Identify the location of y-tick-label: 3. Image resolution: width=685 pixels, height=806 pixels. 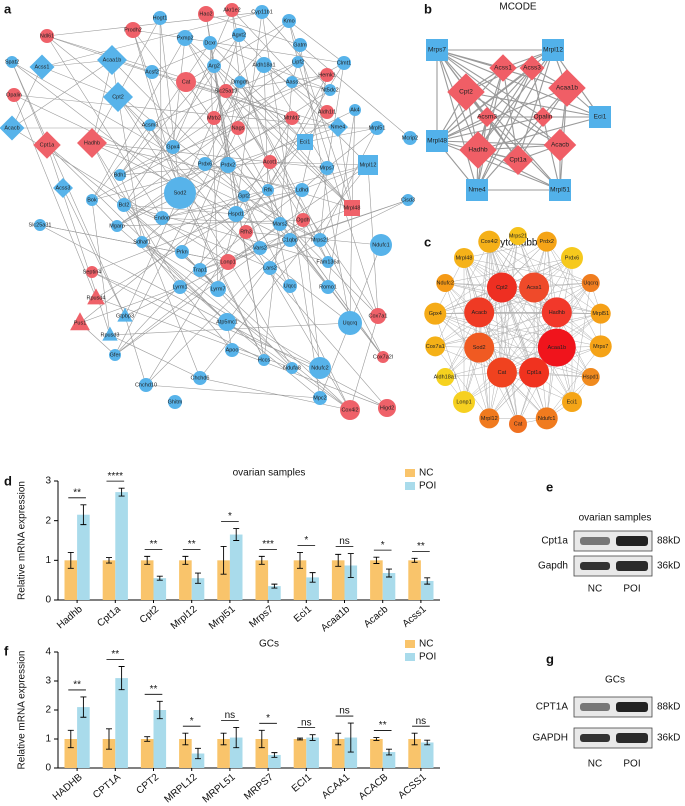
(48, 681).